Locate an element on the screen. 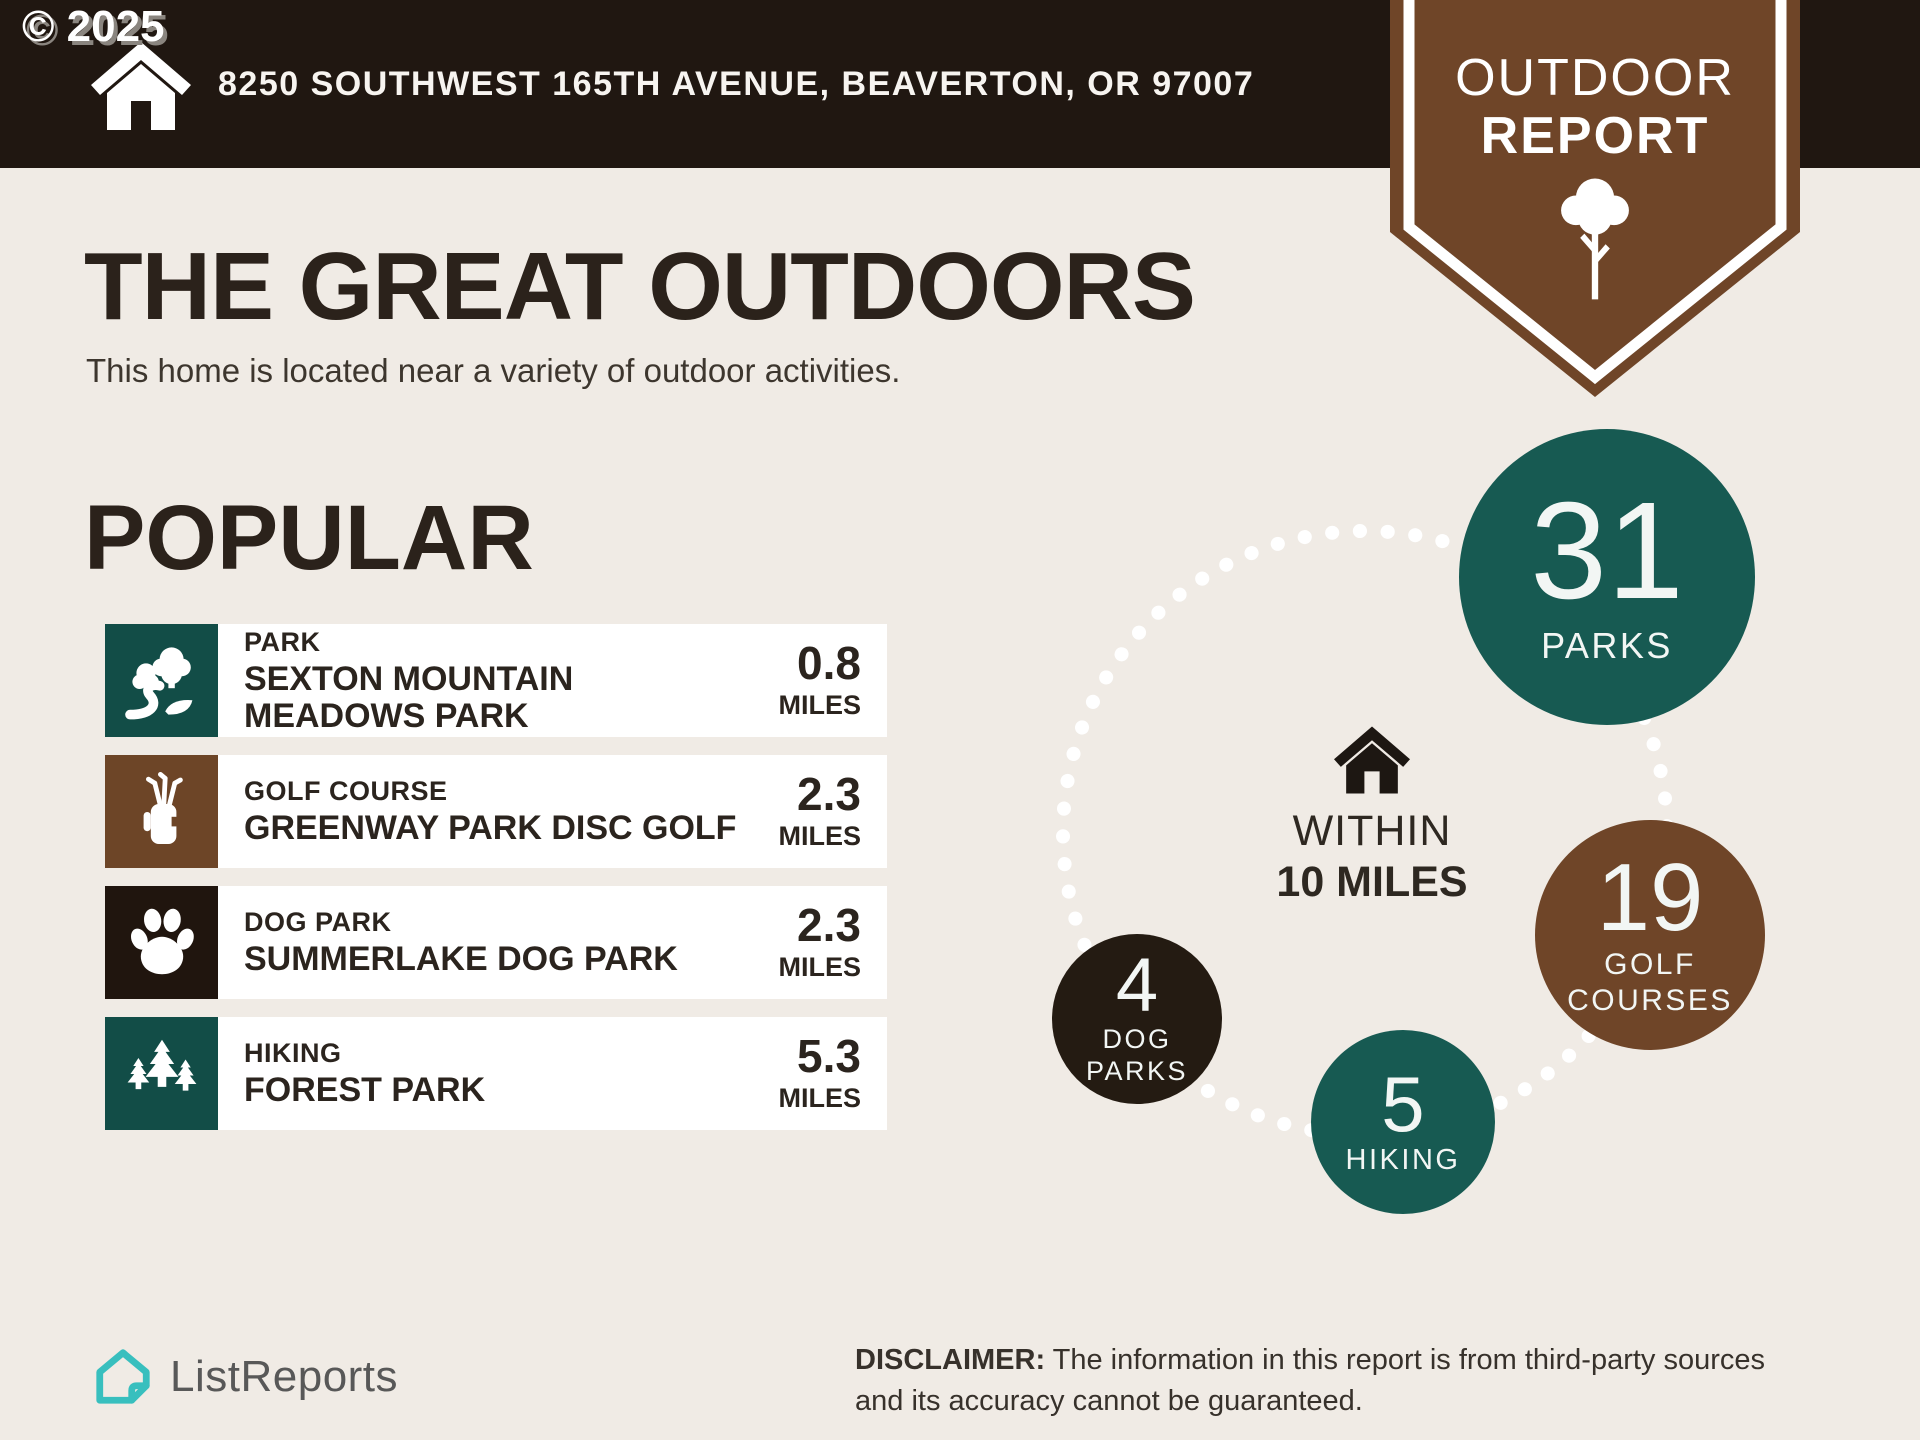 Image resolution: width=1920 pixels, height=1440 pixels. hiking-label: HIKING is located at coordinates (1403, 1159).